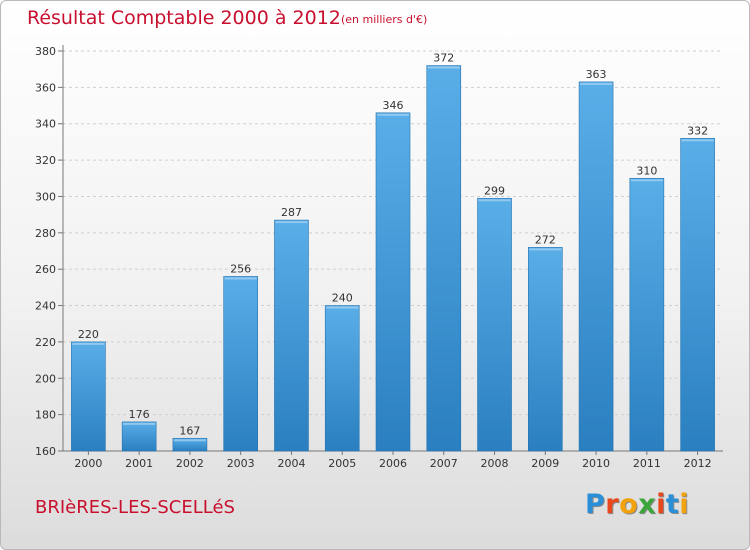 The width and height of the screenshot is (750, 550). What do you see at coordinates (494, 324) in the screenshot?
I see `bar-2008` at bounding box center [494, 324].